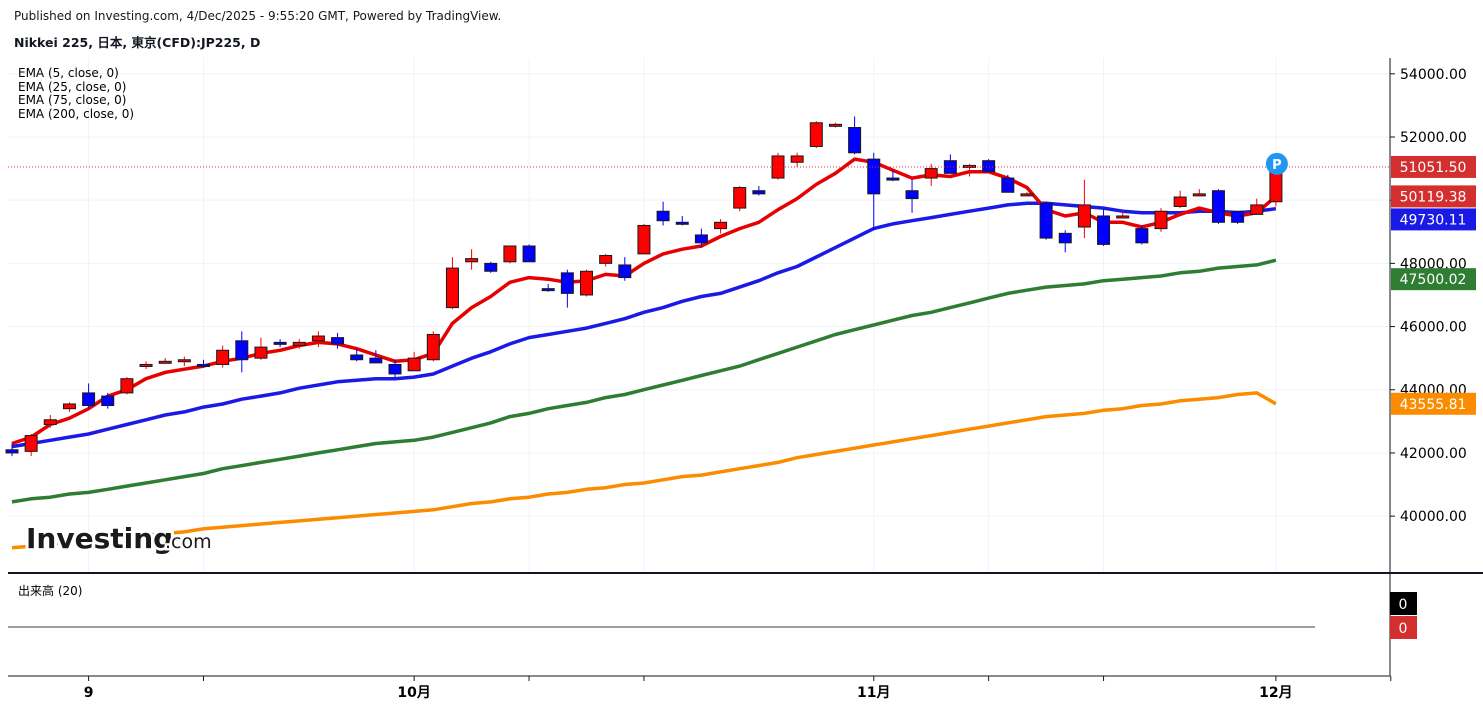 This screenshot has height=708, width=1483. I want to click on volume-badge-red, so click(1403, 627).